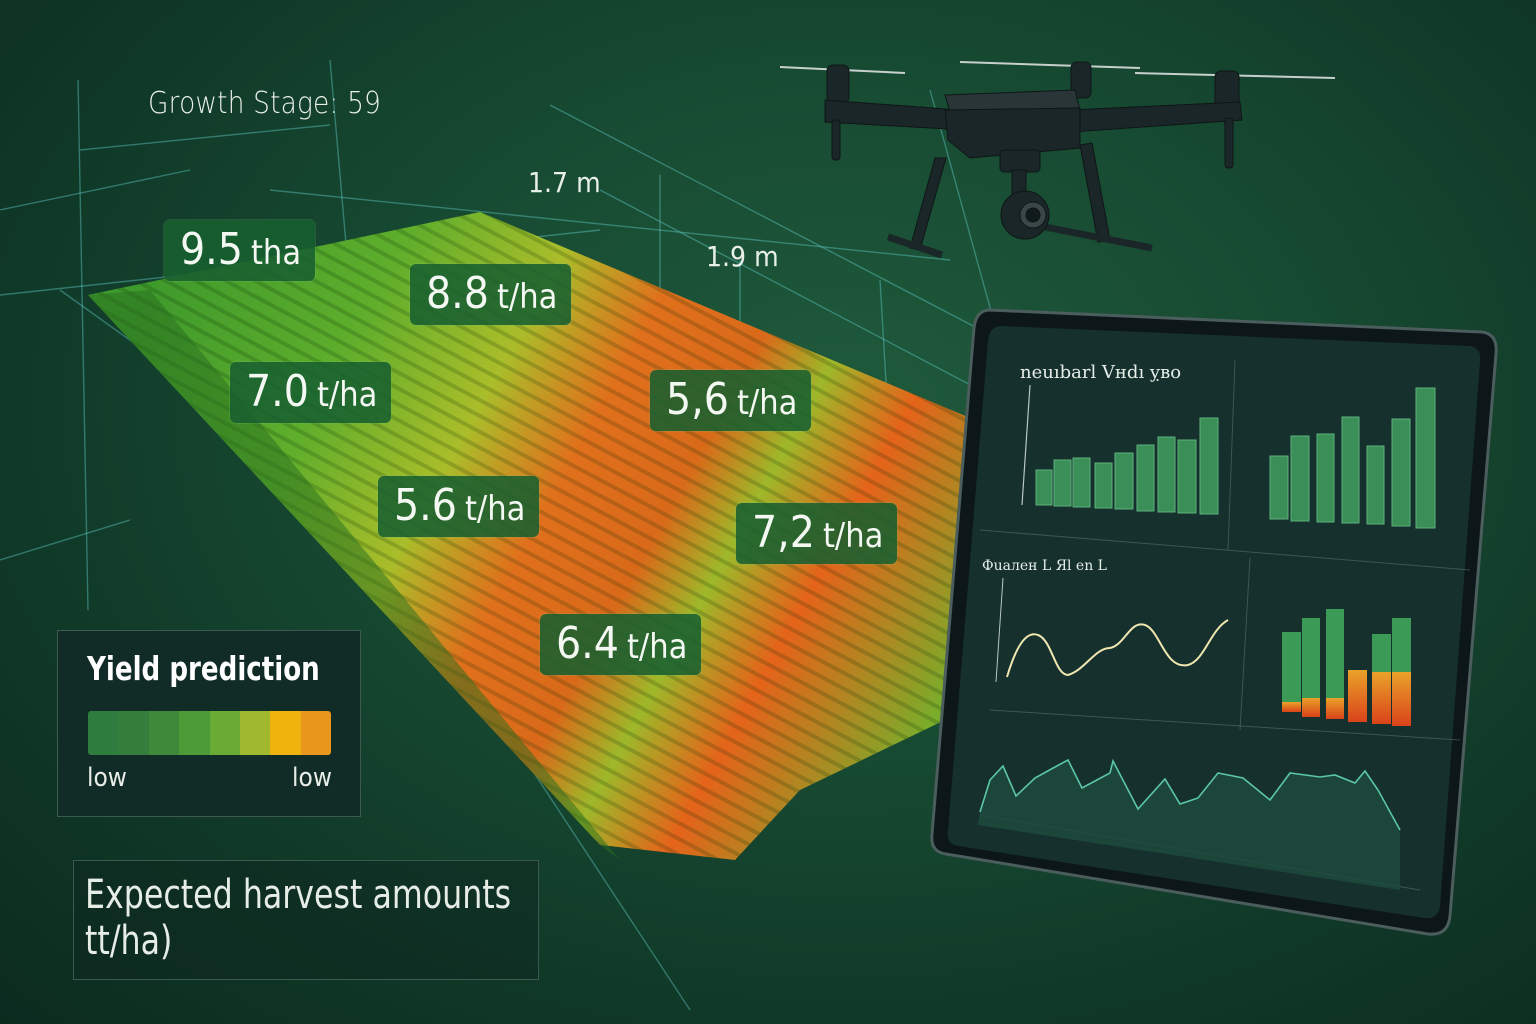 The width and height of the screenshot is (1536, 1024). I want to click on panel-title-2: Фuален L Яl en L, so click(1044, 566).